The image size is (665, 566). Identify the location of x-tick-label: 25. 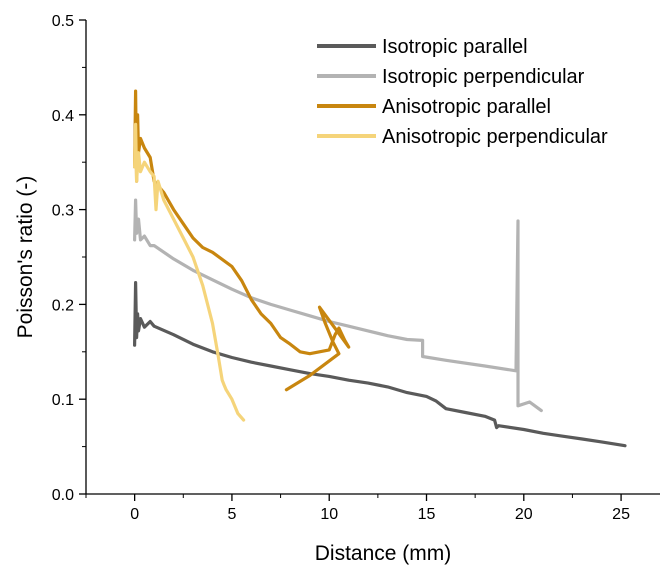
(621, 514).